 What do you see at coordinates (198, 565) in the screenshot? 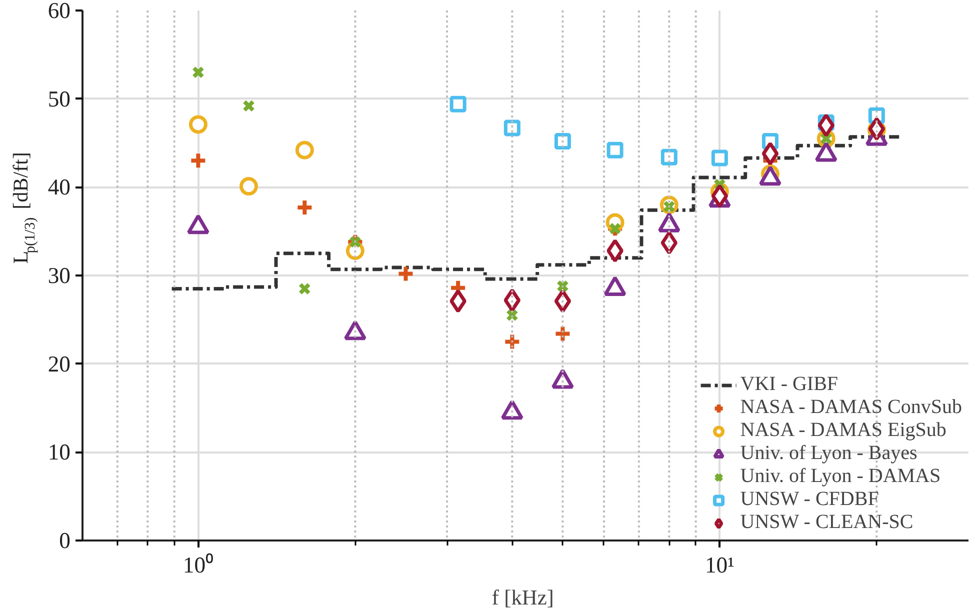
I see `x-tick-label: 10⁰` at bounding box center [198, 565].